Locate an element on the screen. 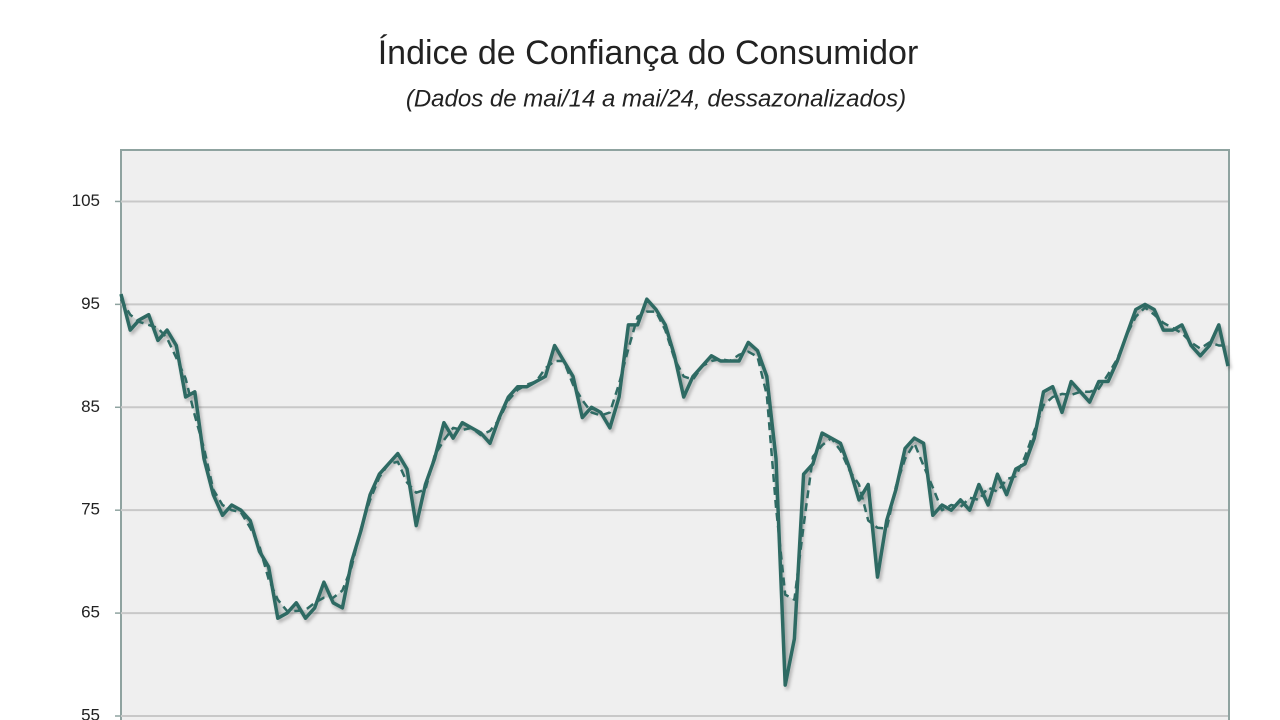 The width and height of the screenshot is (1280, 720). y-tick-label: 75 is located at coordinates (90, 509).